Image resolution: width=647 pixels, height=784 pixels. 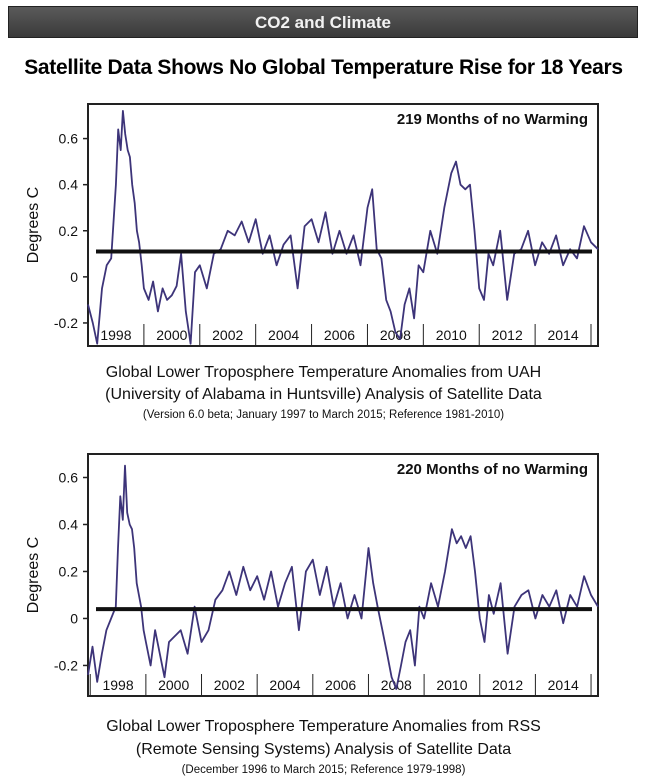 What do you see at coordinates (323, 22) in the screenshot?
I see `section-banner: CO2 and Climate` at bounding box center [323, 22].